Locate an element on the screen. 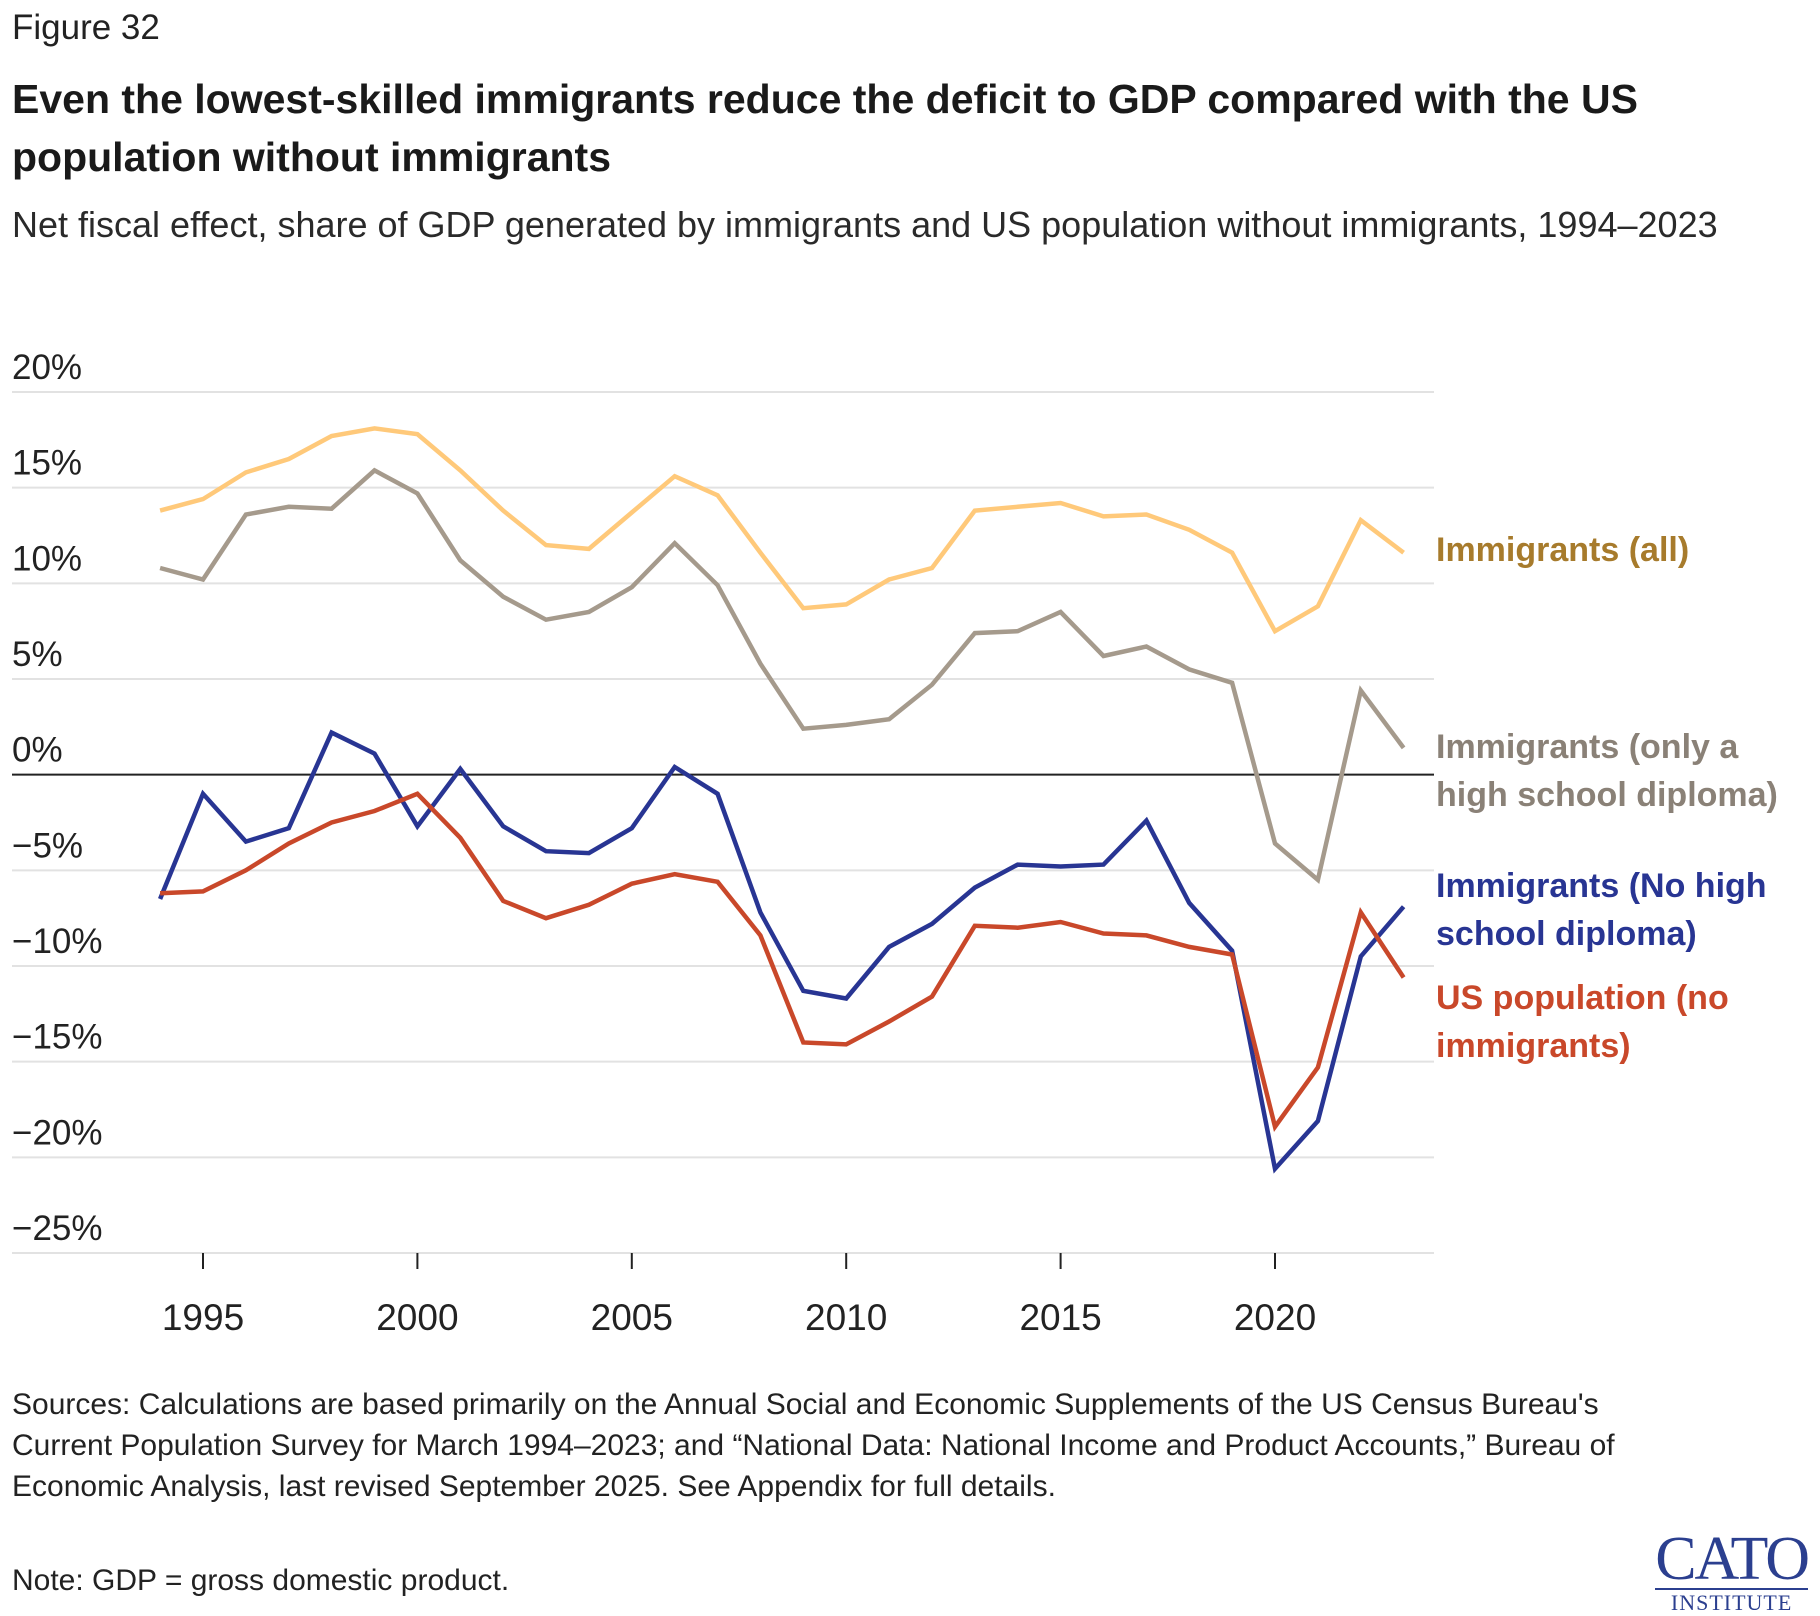  y-tick-label: −25% is located at coordinates (57, 1228).